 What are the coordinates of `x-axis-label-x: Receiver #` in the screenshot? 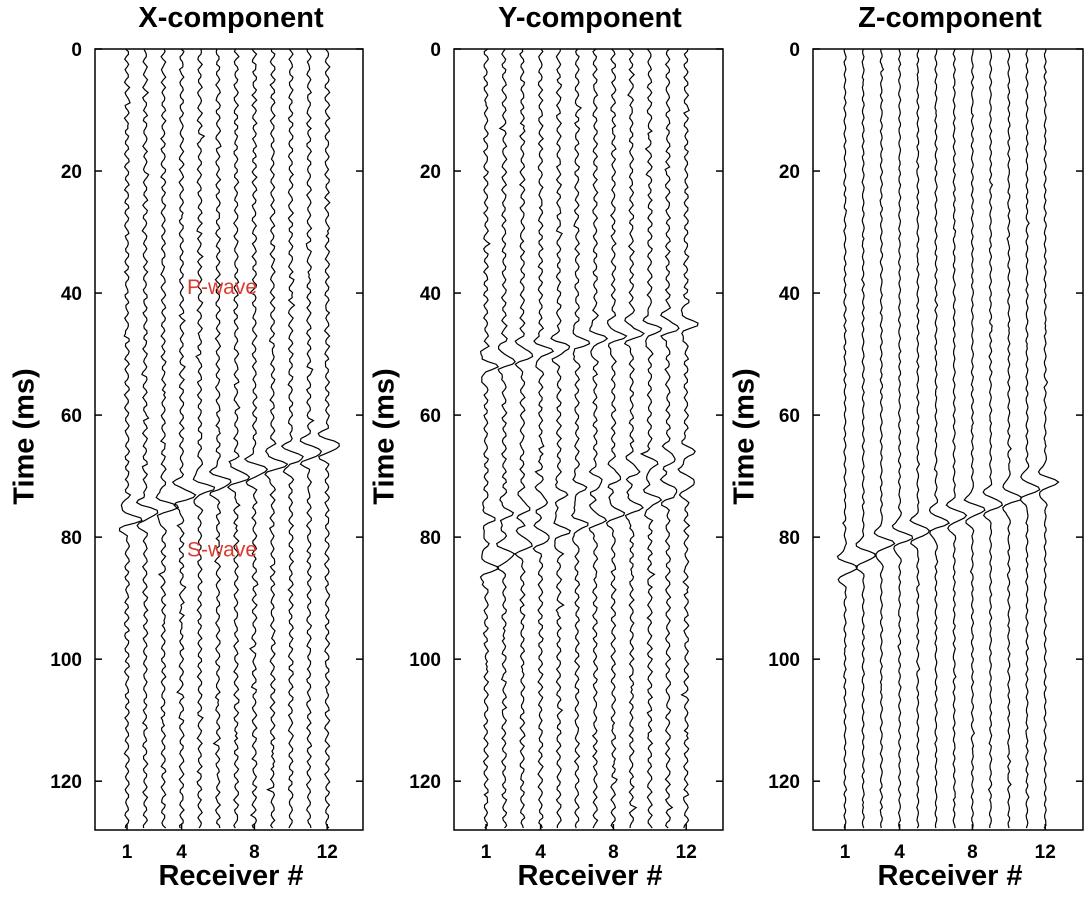 It's located at (231, 876).